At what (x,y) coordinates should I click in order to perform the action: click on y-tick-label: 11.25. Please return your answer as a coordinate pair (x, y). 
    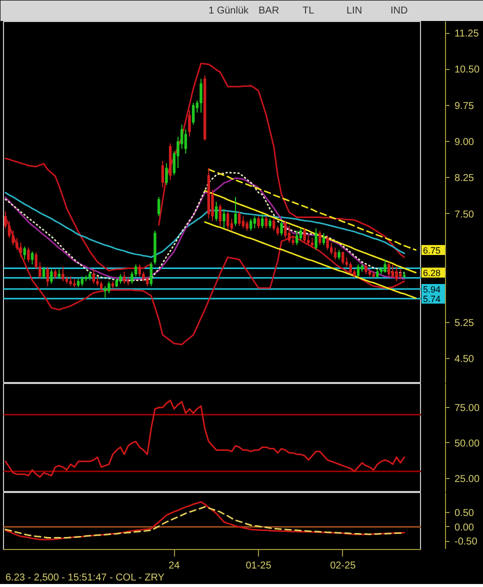
    Looking at the image, I should click on (467, 34).